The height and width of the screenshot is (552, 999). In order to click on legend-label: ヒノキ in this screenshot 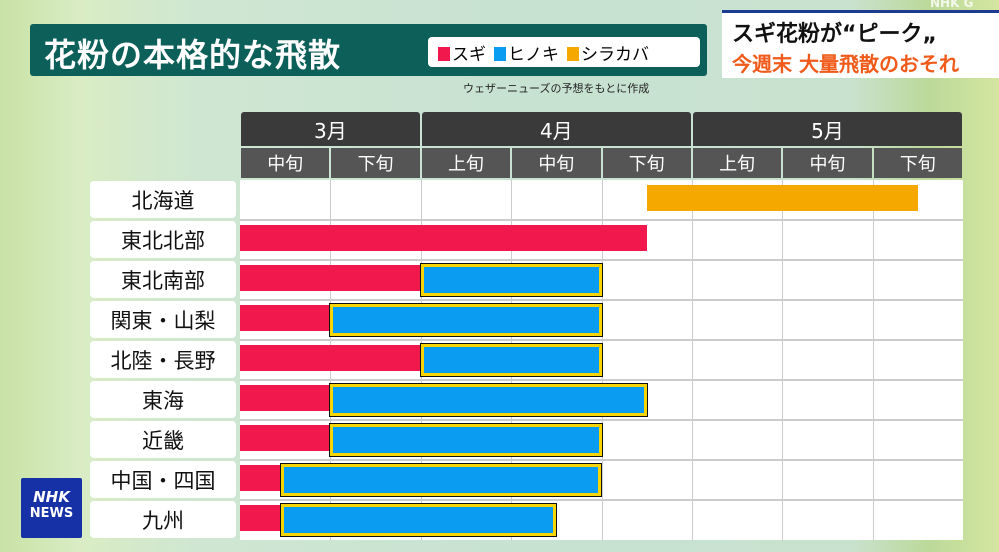, I will do `click(533, 54)`.